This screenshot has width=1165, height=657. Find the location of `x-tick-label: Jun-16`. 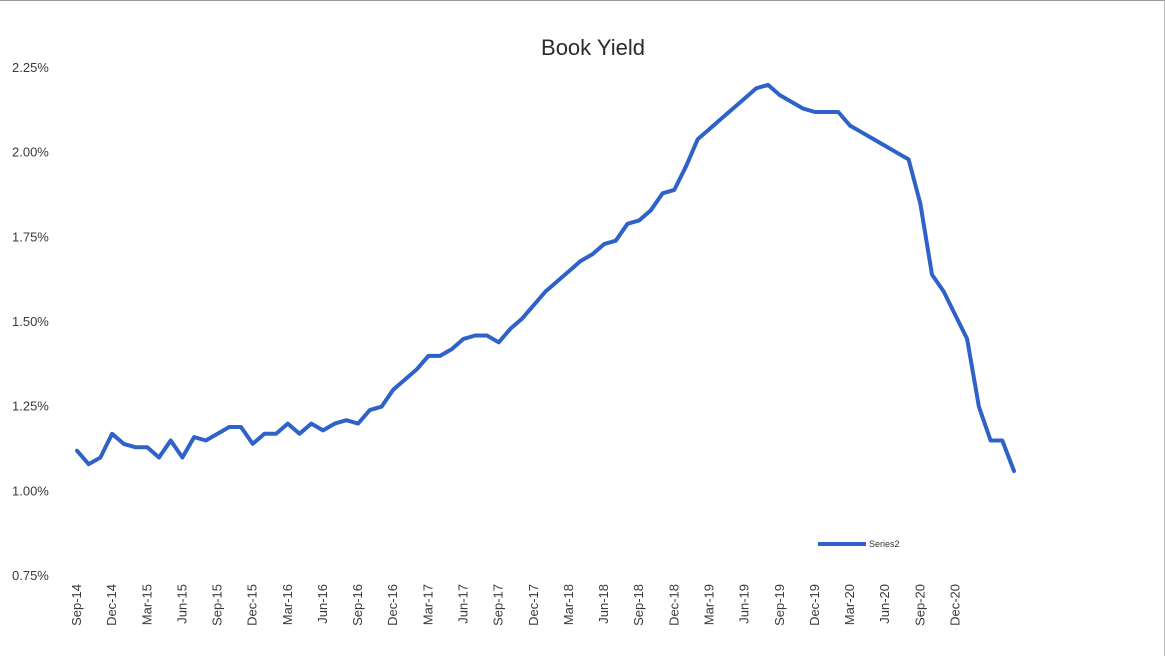

x-tick-label: Jun-16 is located at coordinates (322, 604).